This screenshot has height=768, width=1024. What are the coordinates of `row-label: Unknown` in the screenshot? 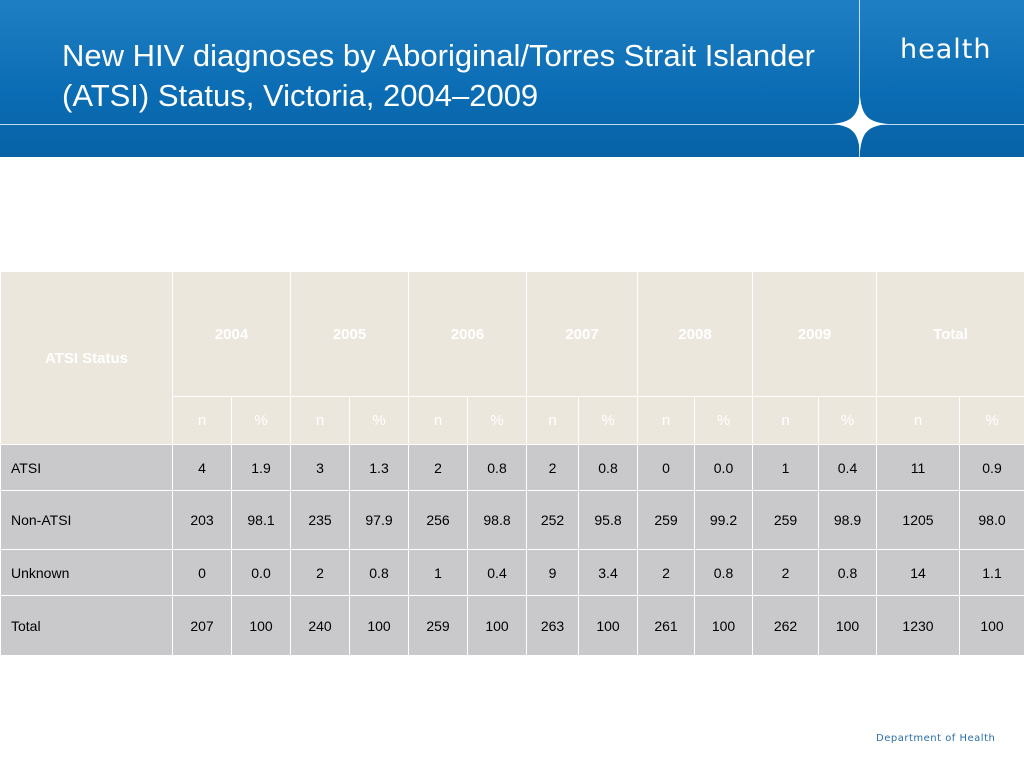 It's located at (86, 572).